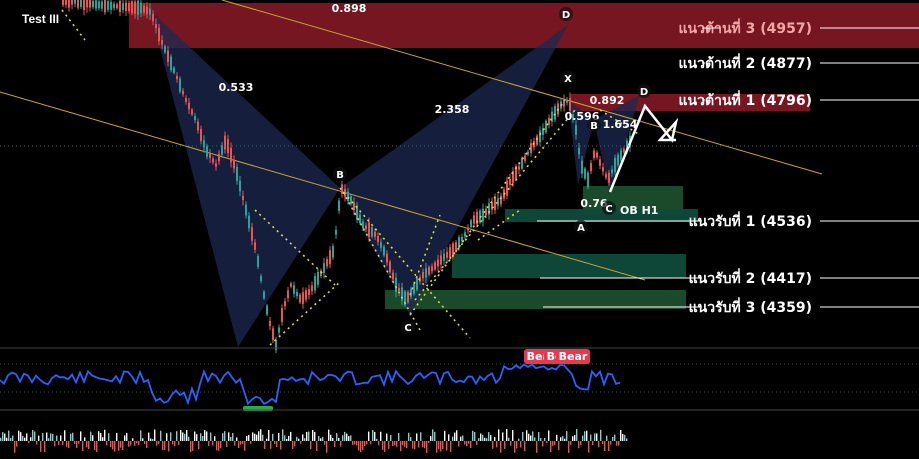 This screenshot has height=459, width=919. I want to click on rsi-line, so click(310, 384).